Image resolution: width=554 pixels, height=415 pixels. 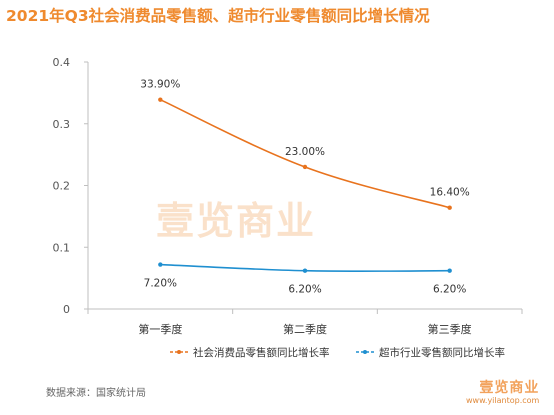 I want to click on watermark-center-logo: 壹览商业, so click(x=236, y=221).